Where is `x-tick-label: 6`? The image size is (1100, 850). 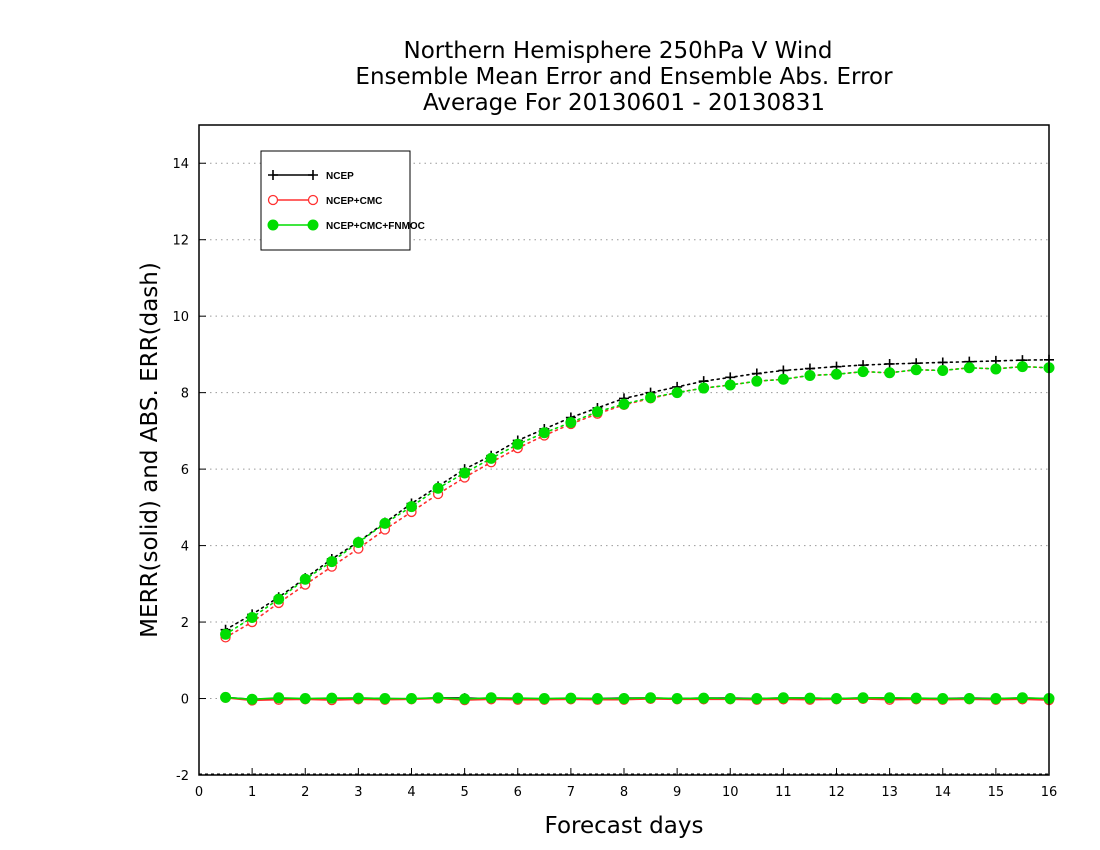 x-tick-label: 6 is located at coordinates (518, 792).